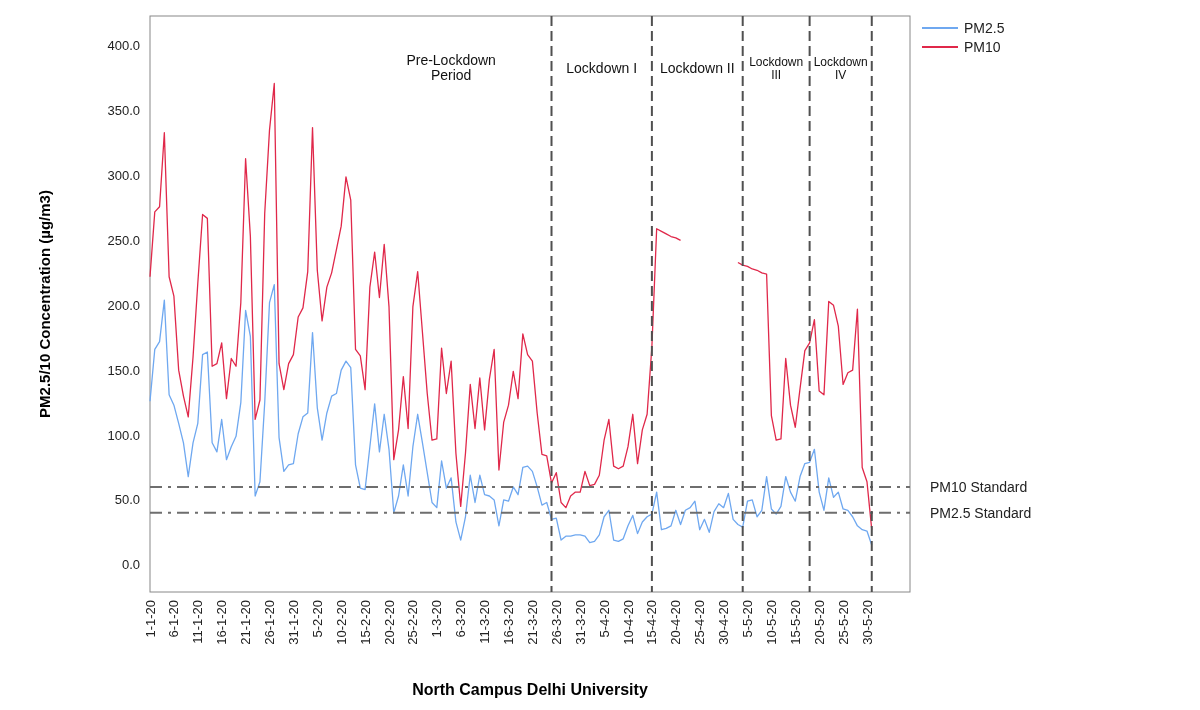 The image size is (1200, 710). What do you see at coordinates (198, 622) in the screenshot?
I see `x-tick-label: 11-1-20` at bounding box center [198, 622].